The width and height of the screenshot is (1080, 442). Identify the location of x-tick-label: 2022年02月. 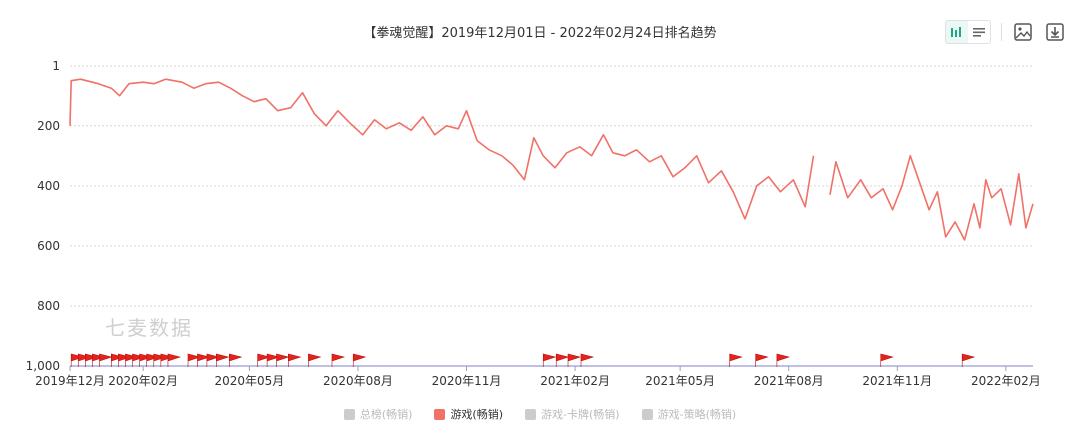
(1006, 381).